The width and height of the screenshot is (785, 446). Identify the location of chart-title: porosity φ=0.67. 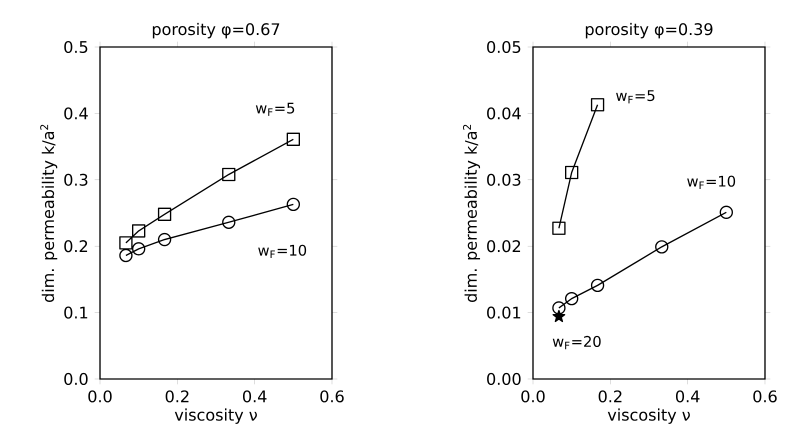
(216, 30).